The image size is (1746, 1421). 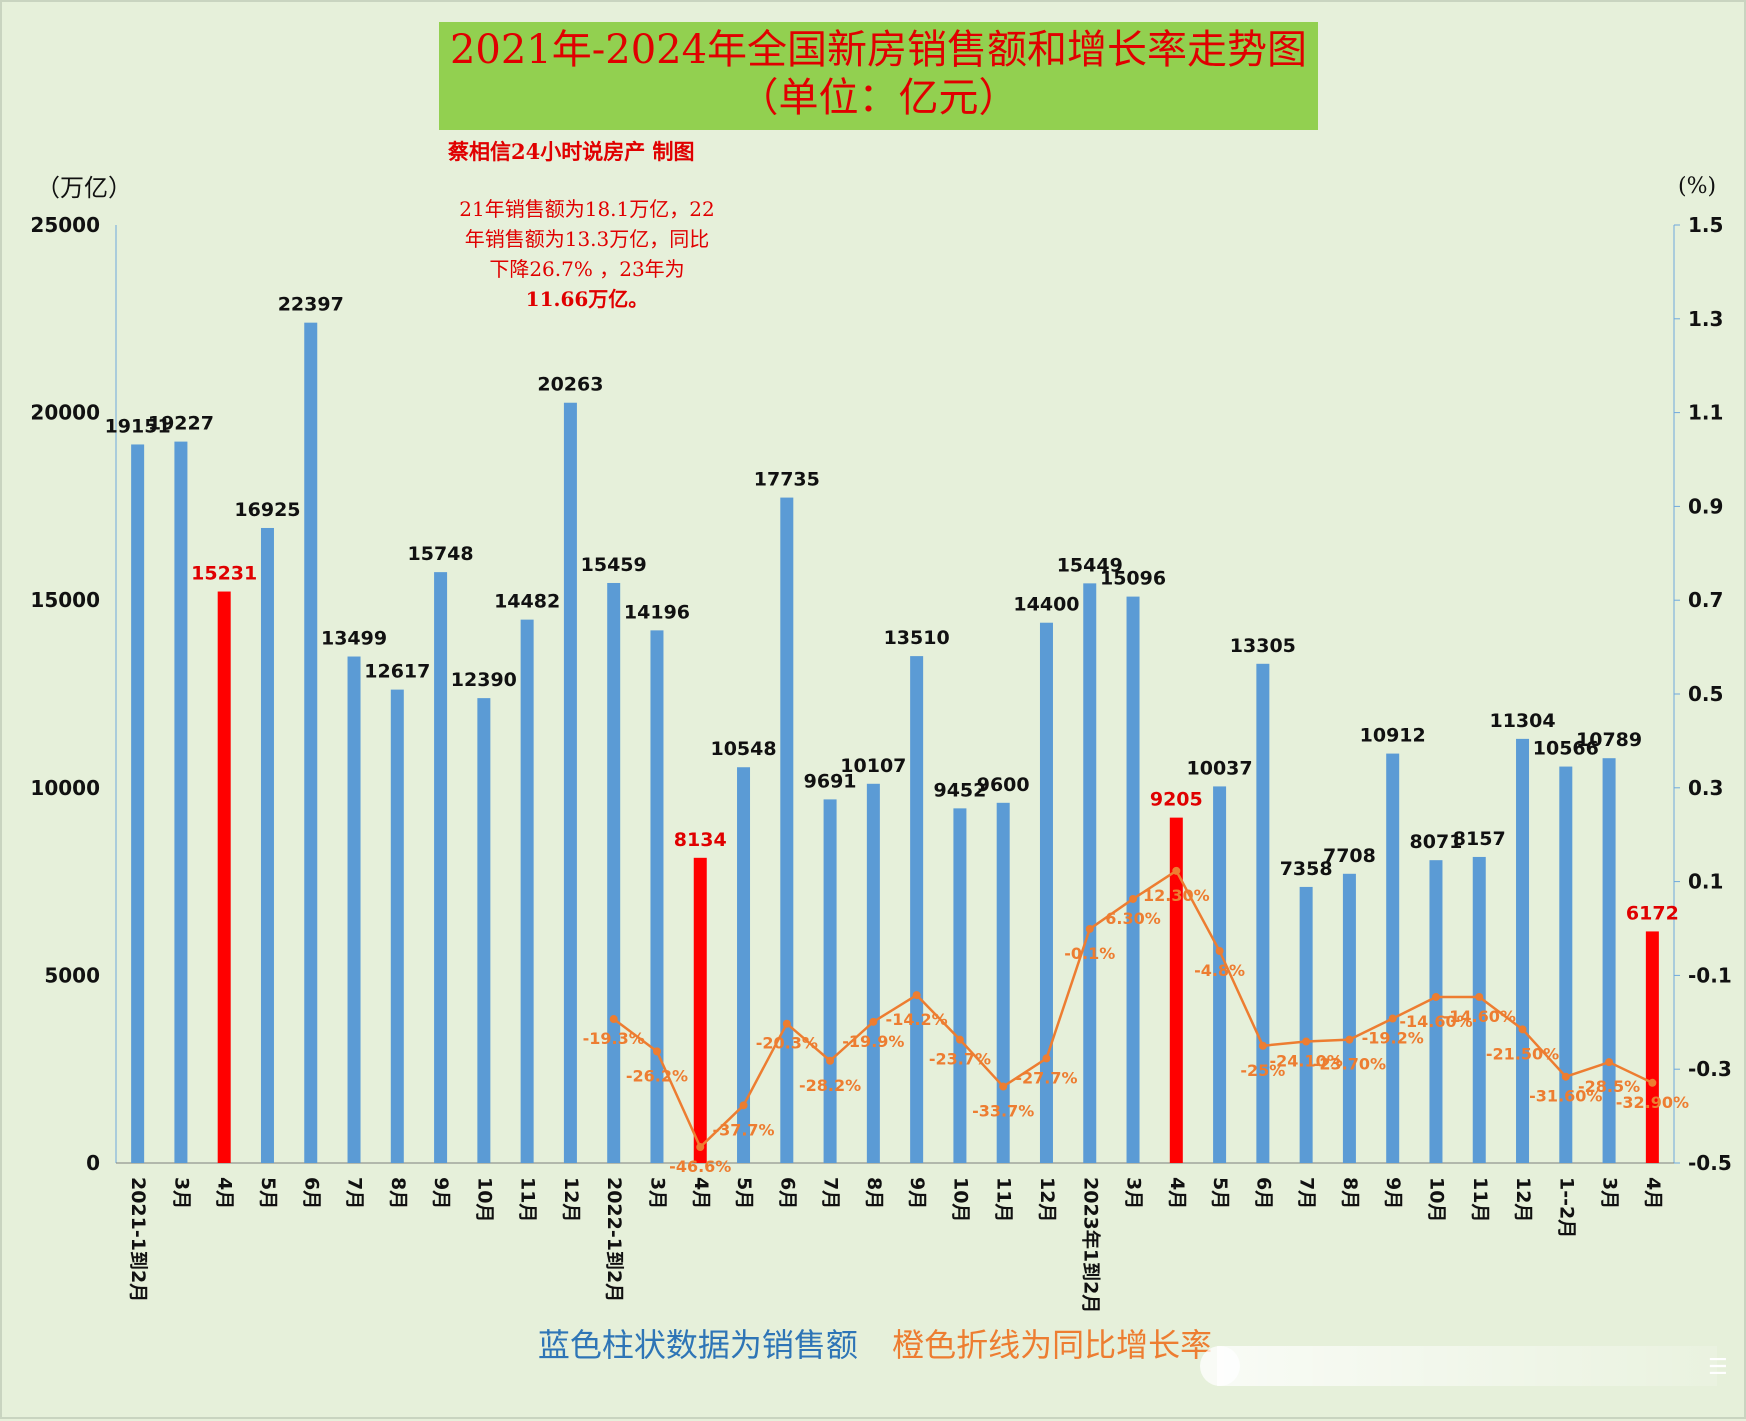 What do you see at coordinates (138, 426) in the screenshot?
I see `bar-value-label: 19151` at bounding box center [138, 426].